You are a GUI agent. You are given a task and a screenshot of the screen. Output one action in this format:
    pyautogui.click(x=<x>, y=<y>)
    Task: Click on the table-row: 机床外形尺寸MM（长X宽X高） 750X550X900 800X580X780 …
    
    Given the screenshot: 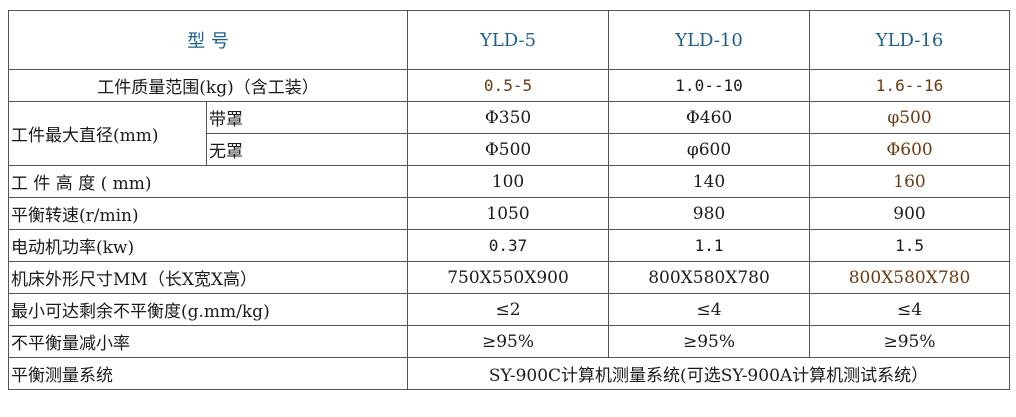 What is the action you would take?
    pyautogui.click(x=509, y=277)
    